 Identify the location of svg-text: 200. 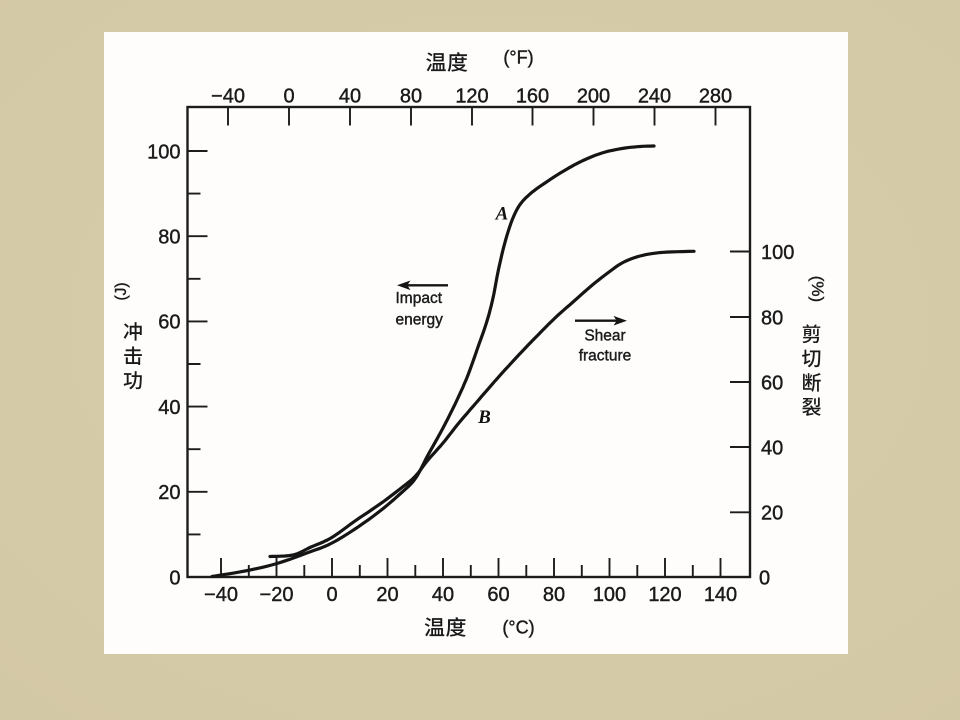
(593, 96).